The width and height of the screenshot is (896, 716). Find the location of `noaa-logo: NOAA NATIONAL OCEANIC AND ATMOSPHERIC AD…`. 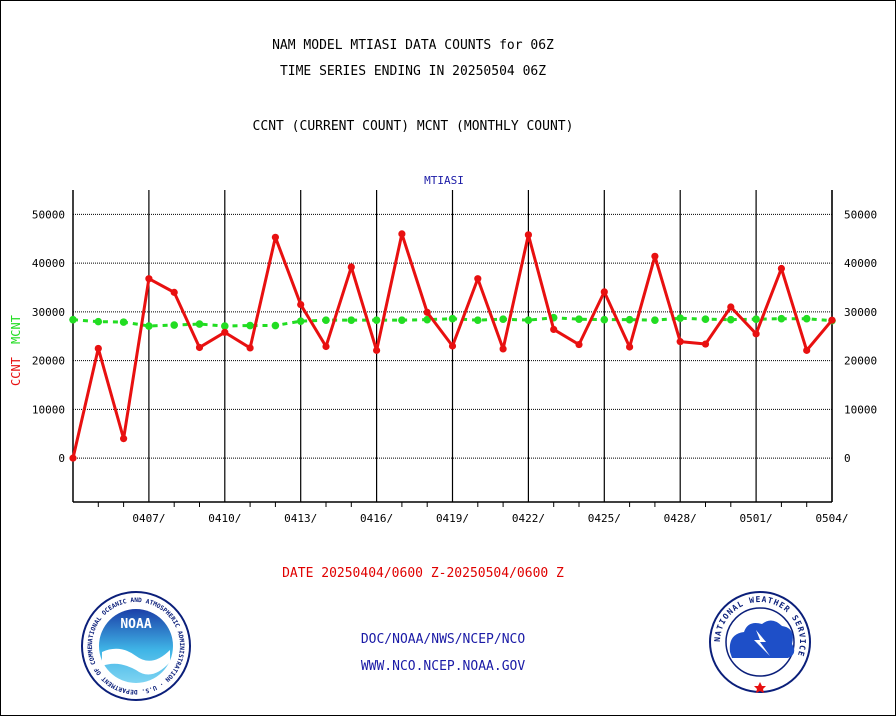

noaa-logo: NOAA NATIONAL OCEANIC AND ATMOSPHERIC AD… is located at coordinates (135, 645).